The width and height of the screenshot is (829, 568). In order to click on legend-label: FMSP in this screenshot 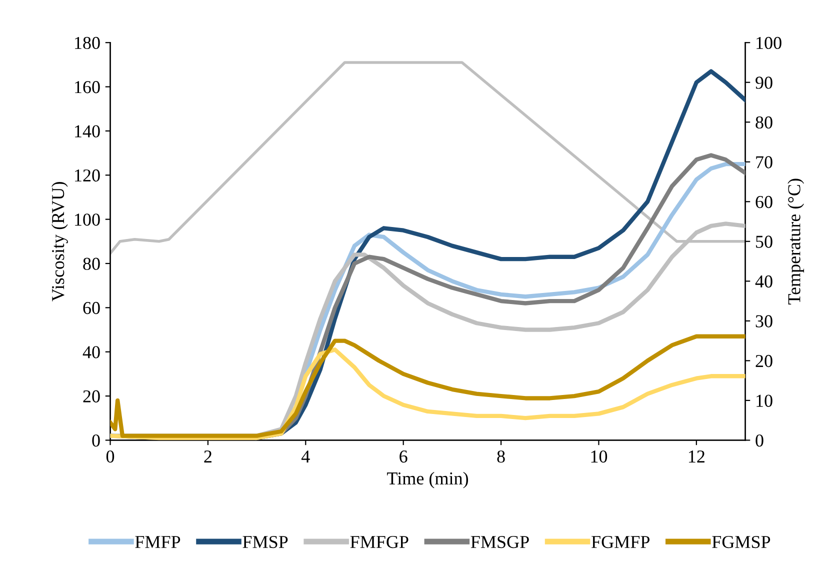, I will do `click(265, 542)`.